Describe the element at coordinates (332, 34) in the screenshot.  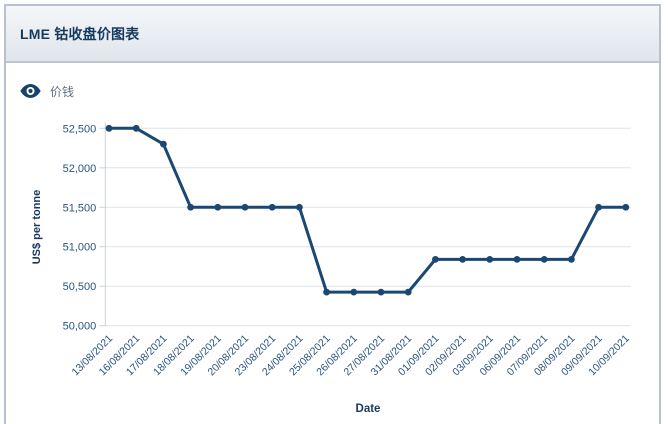
I see `card-header: LME 钴收盘价图表` at that location.